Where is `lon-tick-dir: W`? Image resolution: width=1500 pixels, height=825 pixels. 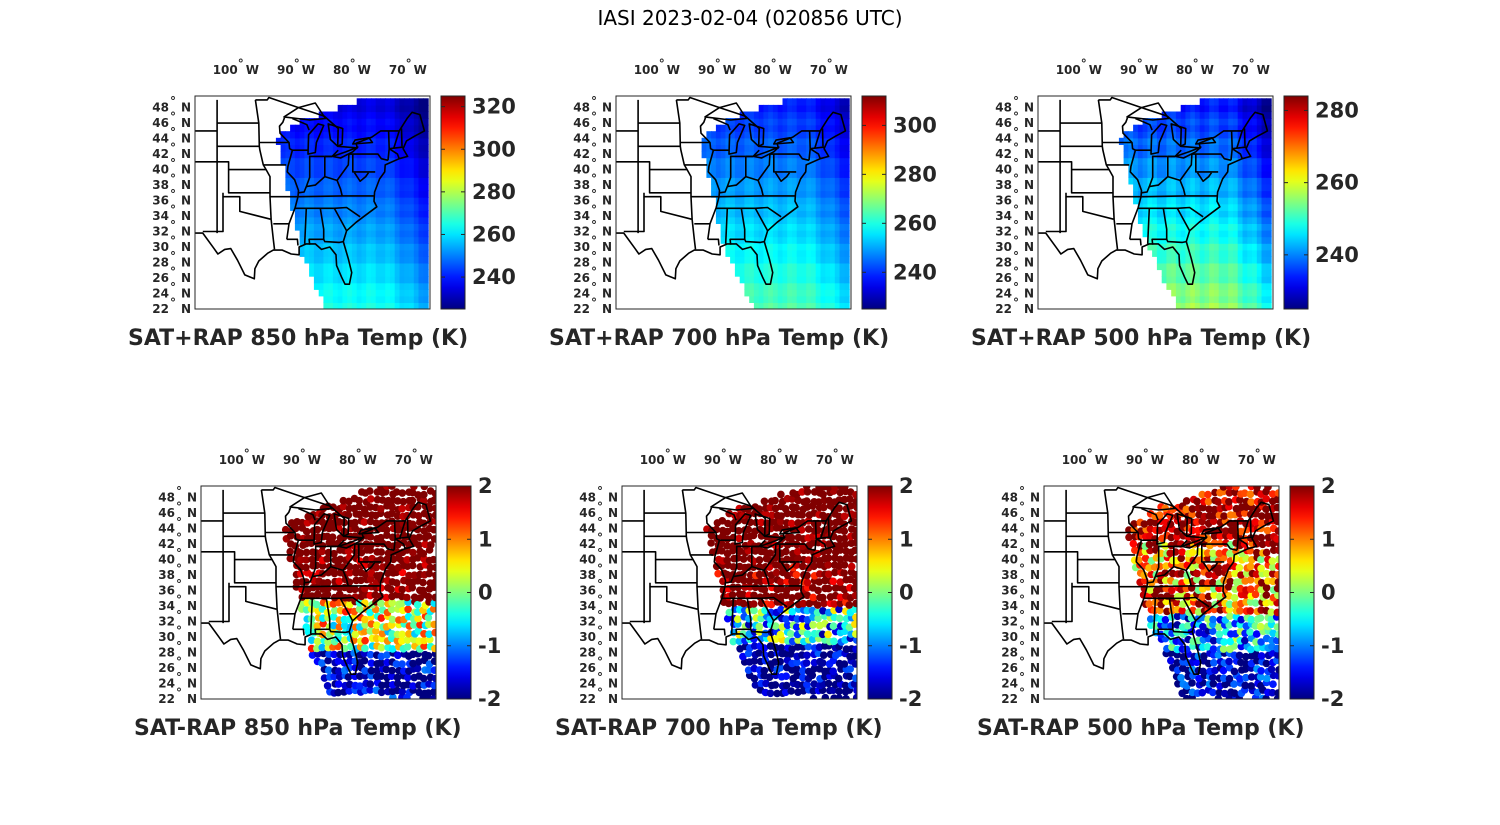 lon-tick-dir: W is located at coordinates (735, 460).